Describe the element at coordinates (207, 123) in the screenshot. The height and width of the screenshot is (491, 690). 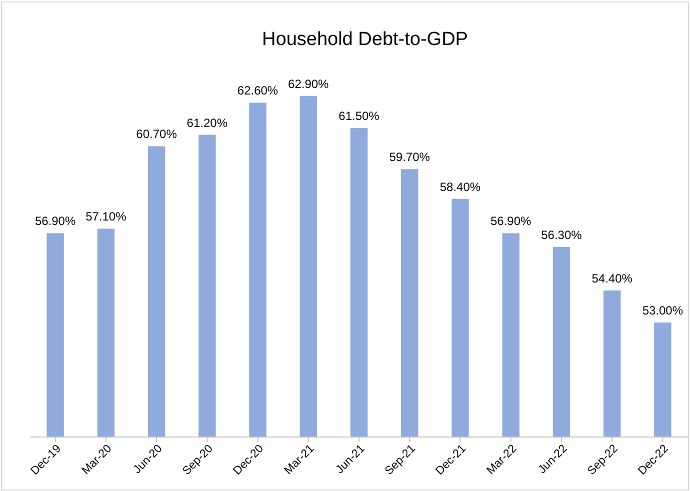
I see `data-label: 61.20%` at that location.